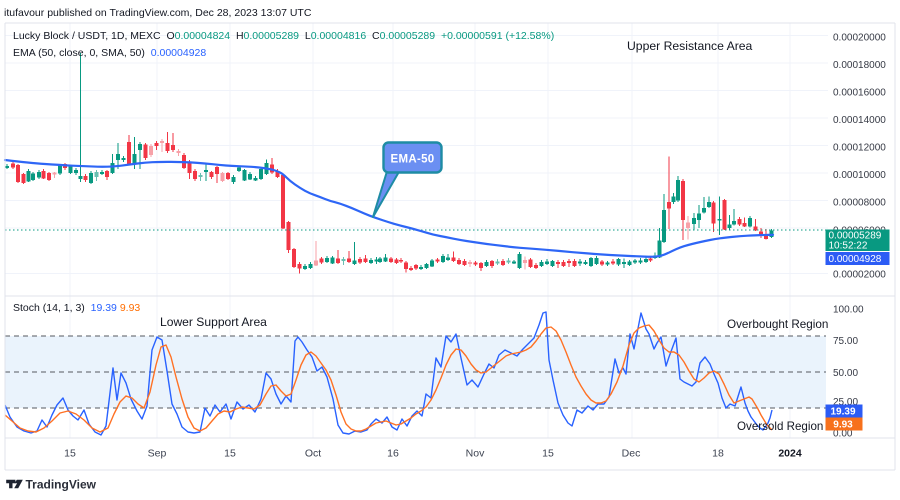  What do you see at coordinates (631, 454) in the screenshot?
I see `svg-text: Dec` at bounding box center [631, 454].